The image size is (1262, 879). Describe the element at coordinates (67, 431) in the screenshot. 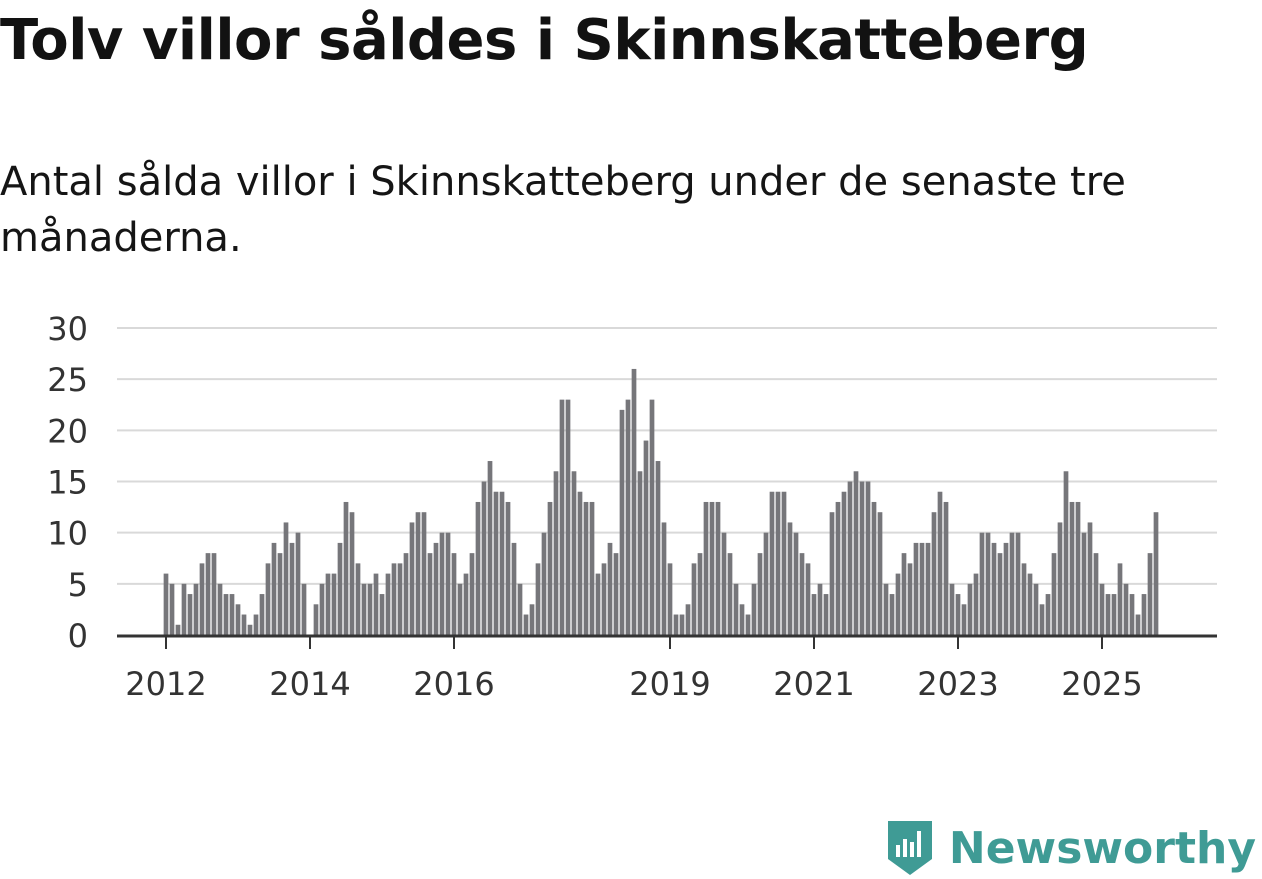

I see `y-tick-label: 20` at that location.